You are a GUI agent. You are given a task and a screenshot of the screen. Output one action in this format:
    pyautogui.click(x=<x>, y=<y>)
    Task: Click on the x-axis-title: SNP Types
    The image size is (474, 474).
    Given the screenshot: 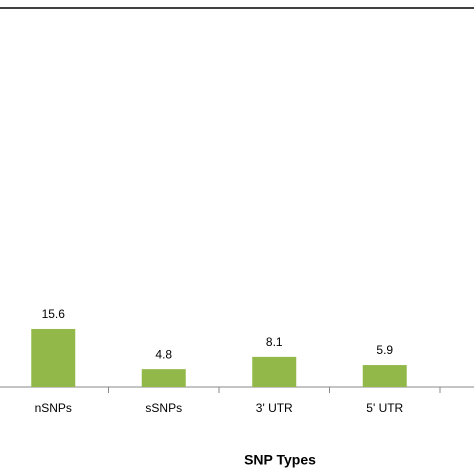 What is the action you would take?
    pyautogui.click(x=280, y=460)
    